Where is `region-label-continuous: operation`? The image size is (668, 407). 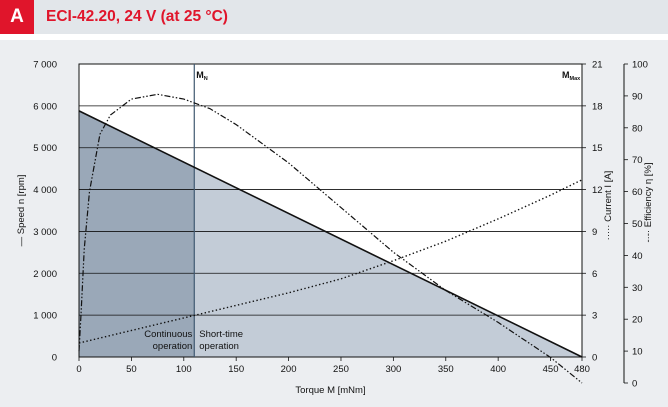 region-label-continuous: operation is located at coordinates (173, 346).